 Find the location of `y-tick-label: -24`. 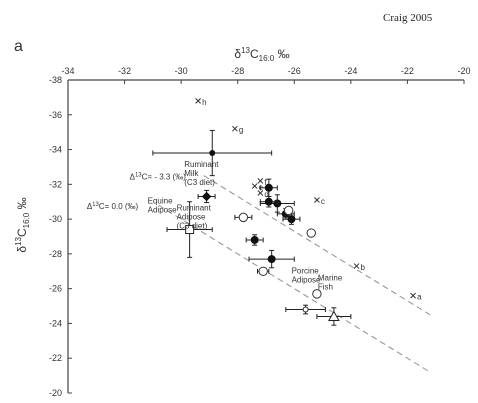

y-tick-label: -24 is located at coordinates (55, 323).